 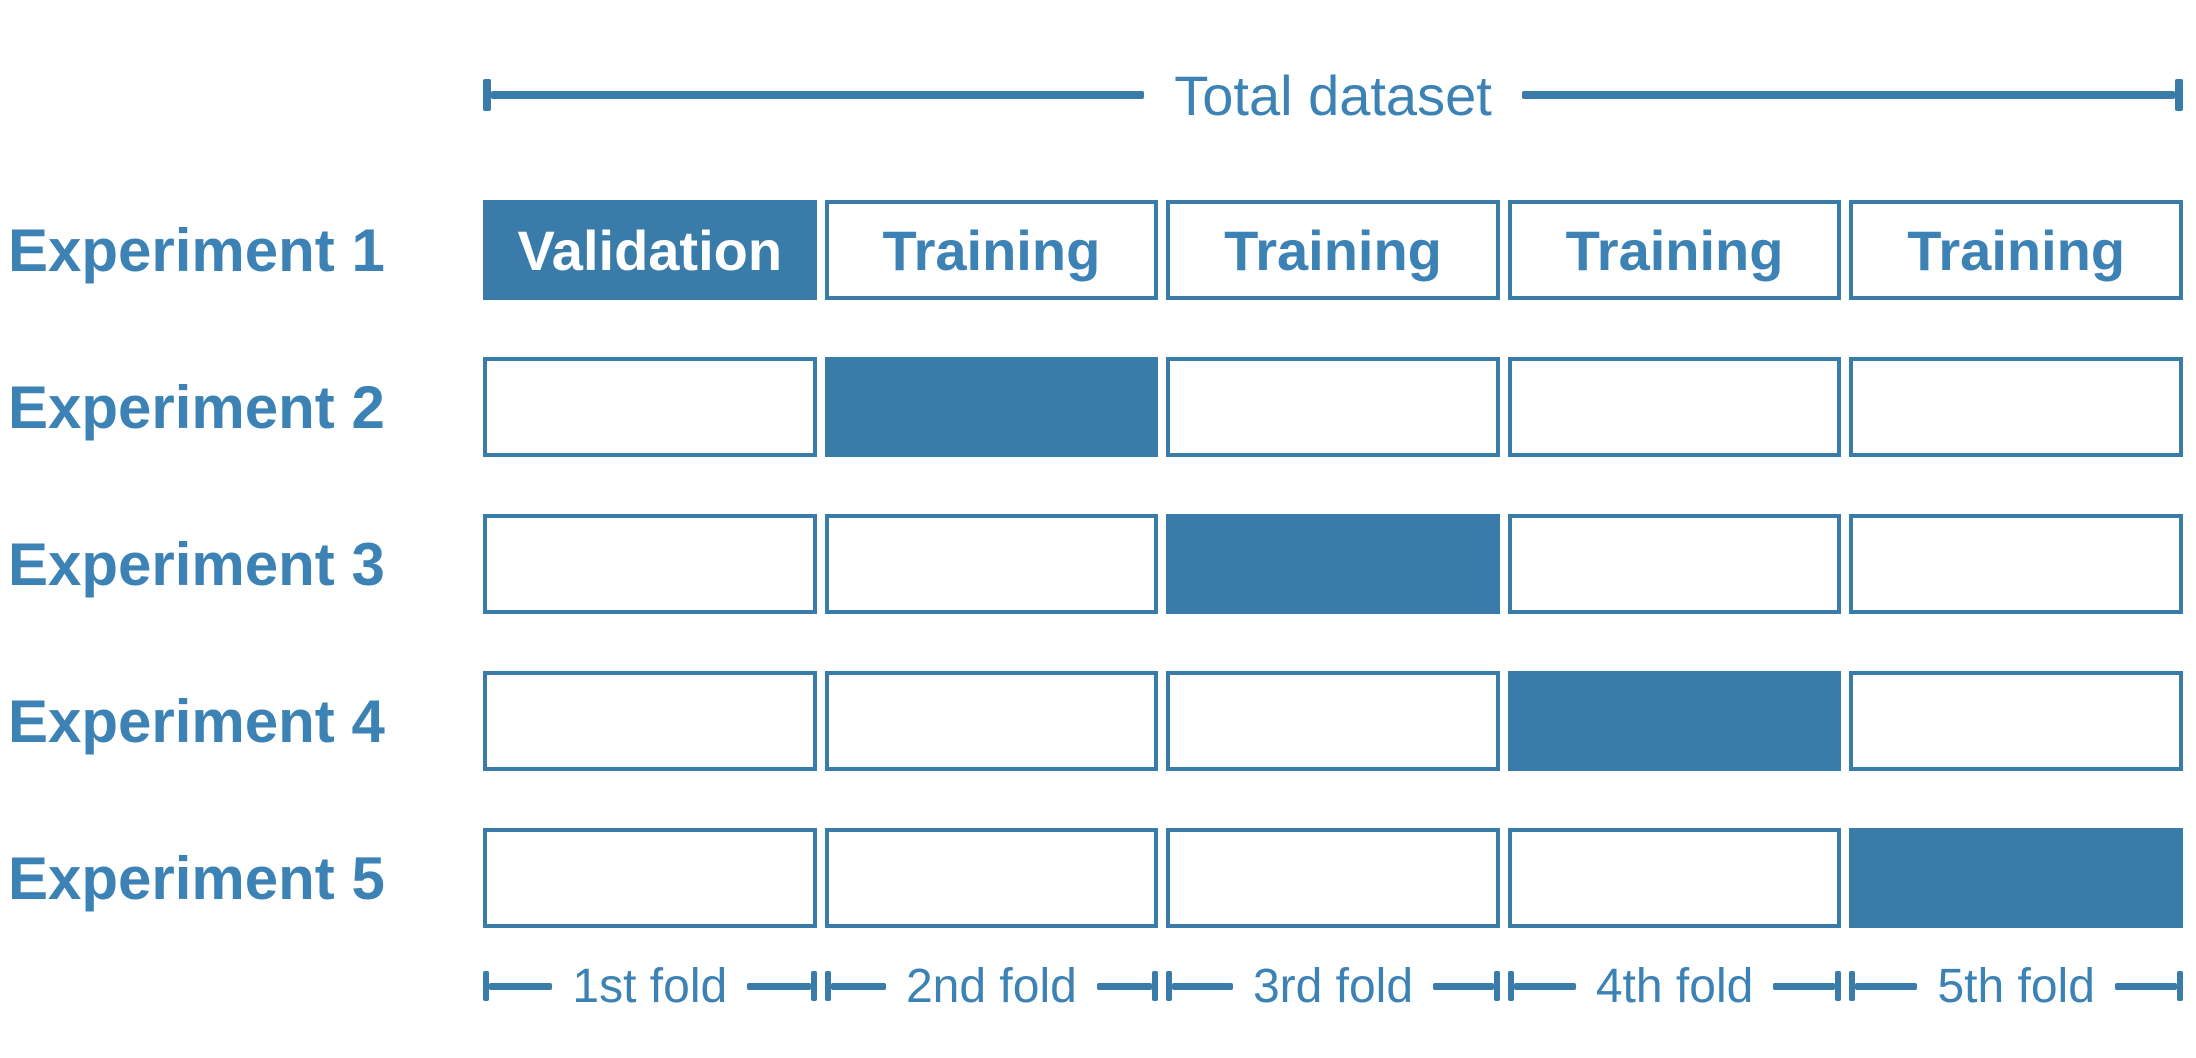 What do you see at coordinates (196, 250) in the screenshot?
I see `experiment-1-label: Experiment 1` at bounding box center [196, 250].